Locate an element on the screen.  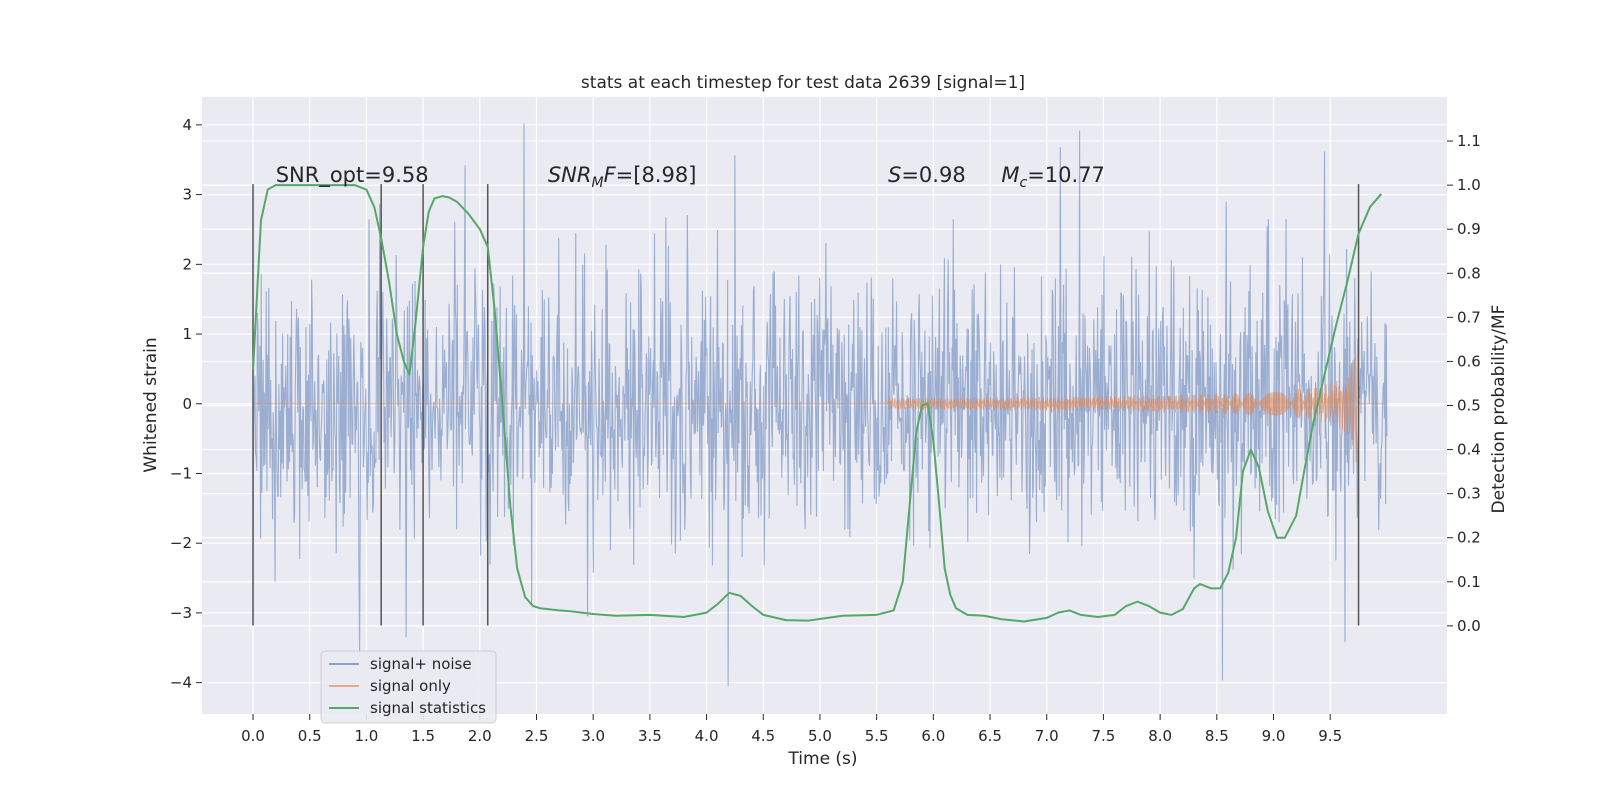
y2-tick-label-4: 0.7 is located at coordinates (1469, 317).